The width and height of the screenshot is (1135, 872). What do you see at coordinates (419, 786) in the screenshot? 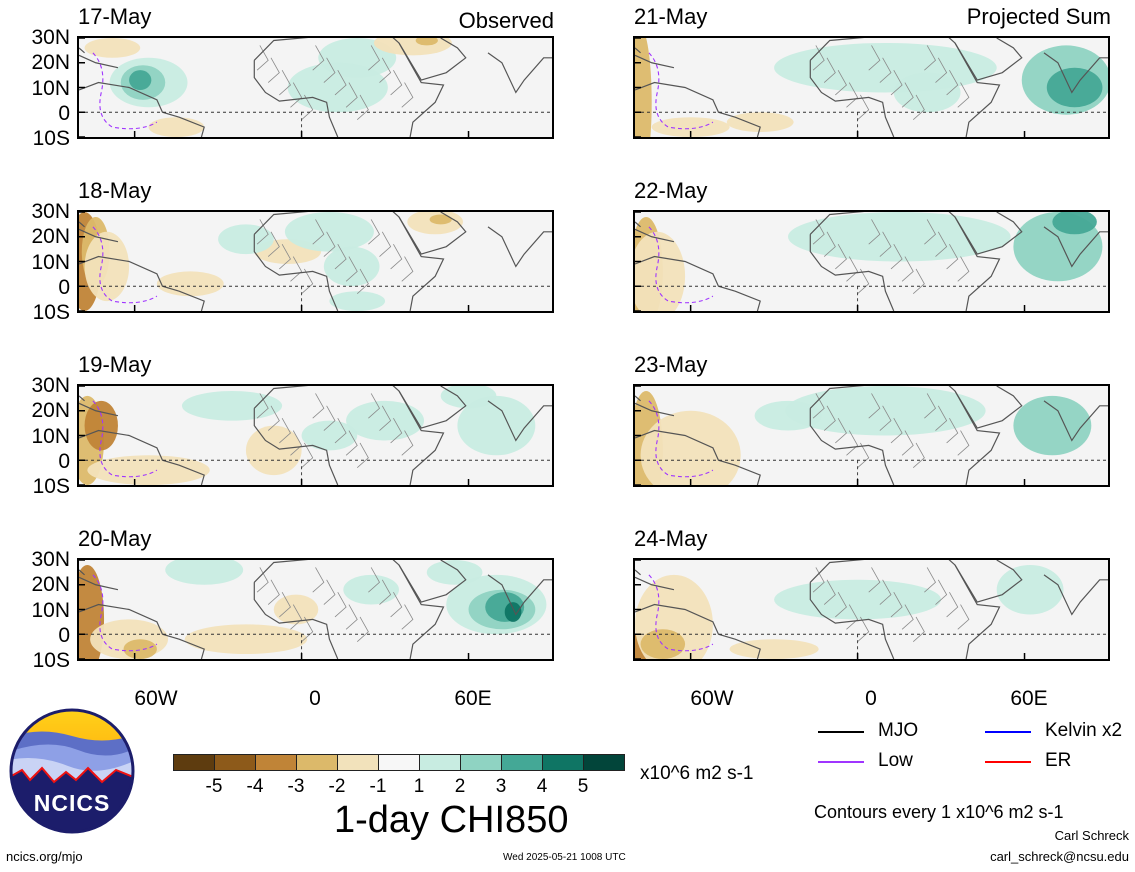
I see `colorbar-tick-label: 1` at bounding box center [419, 786].